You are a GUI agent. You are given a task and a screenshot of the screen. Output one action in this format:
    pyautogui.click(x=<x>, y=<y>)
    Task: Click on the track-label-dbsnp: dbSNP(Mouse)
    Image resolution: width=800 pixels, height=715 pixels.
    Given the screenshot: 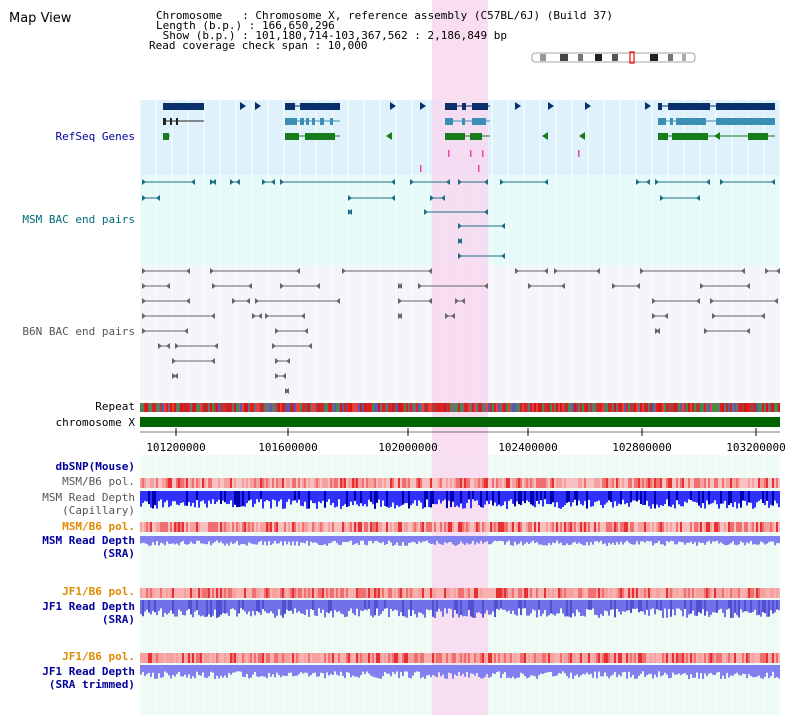 What is the action you would take?
    pyautogui.click(x=95, y=466)
    